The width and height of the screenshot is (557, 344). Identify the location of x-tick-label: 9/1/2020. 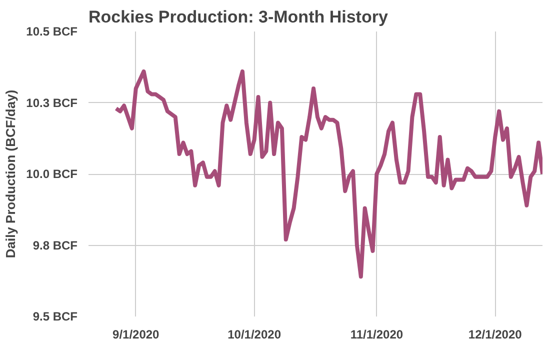
(136, 335).